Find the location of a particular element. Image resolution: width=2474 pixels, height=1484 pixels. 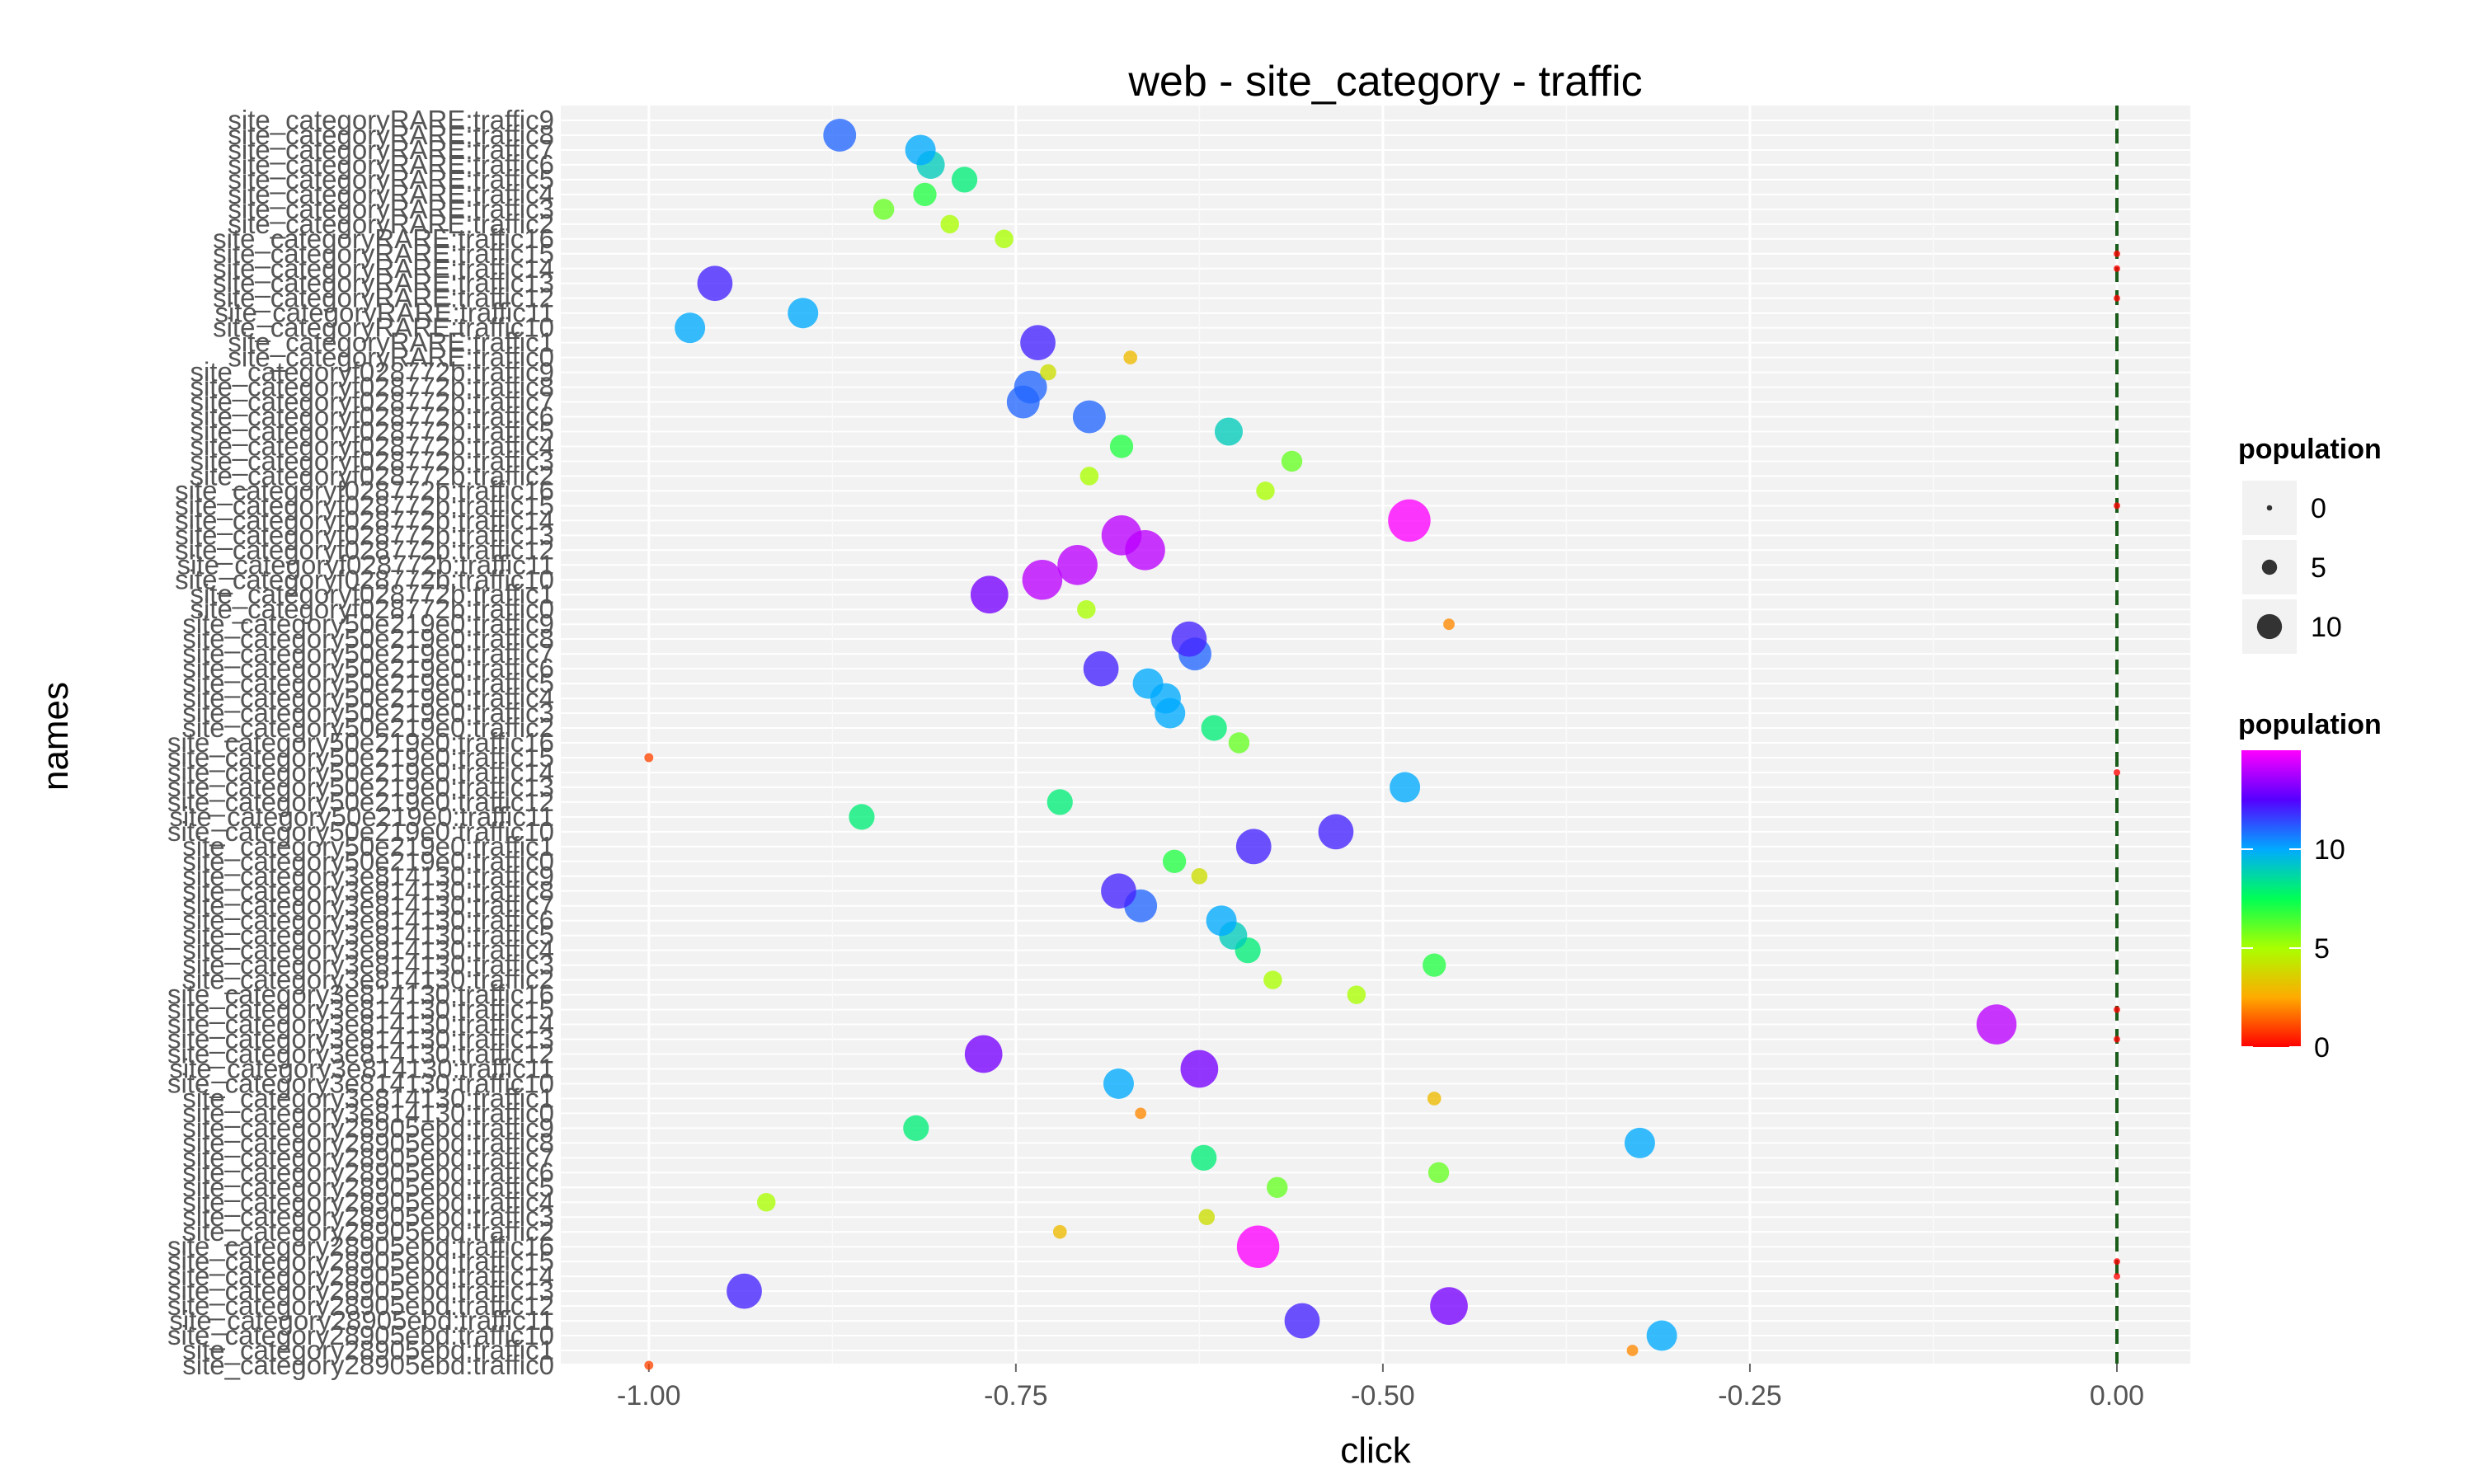

y-axis-title: names is located at coordinates (55, 736).